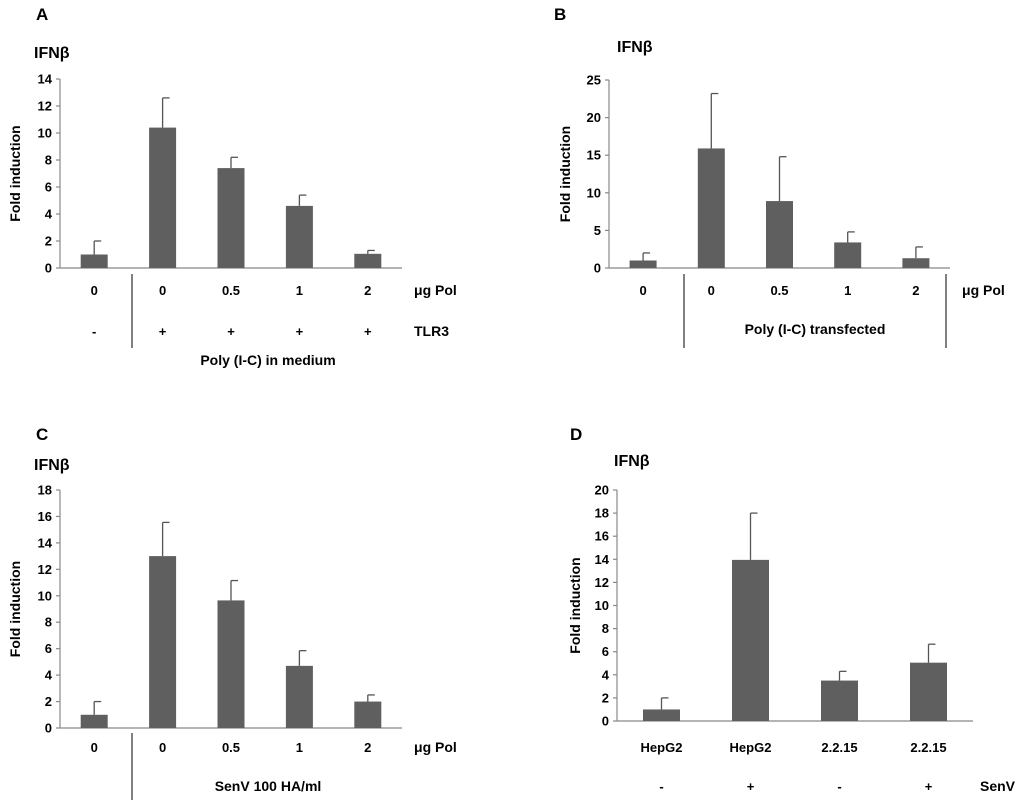 The image size is (1028, 800). Describe the element at coordinates (267, 360) in the screenshot. I see `condition-label: Poly (I-C) in medium` at that location.